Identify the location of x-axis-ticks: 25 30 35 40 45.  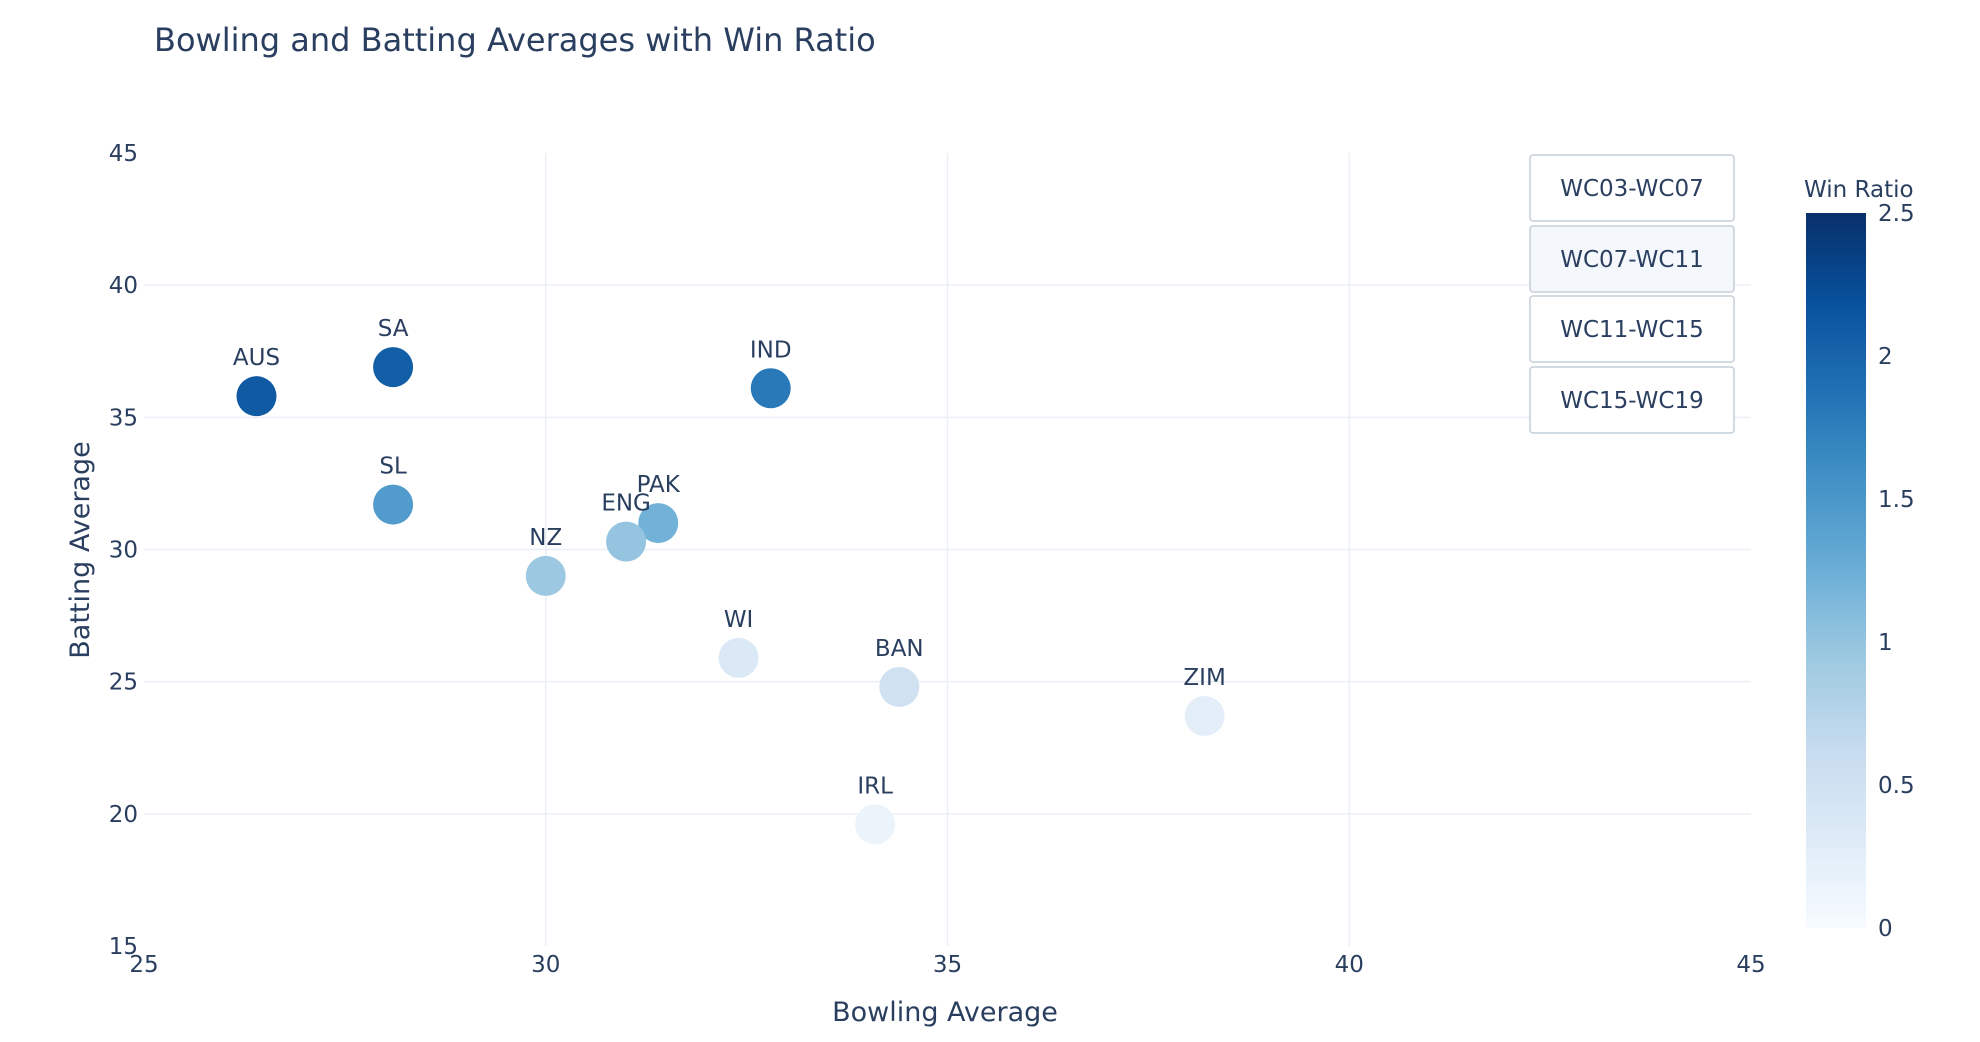
(947, 965).